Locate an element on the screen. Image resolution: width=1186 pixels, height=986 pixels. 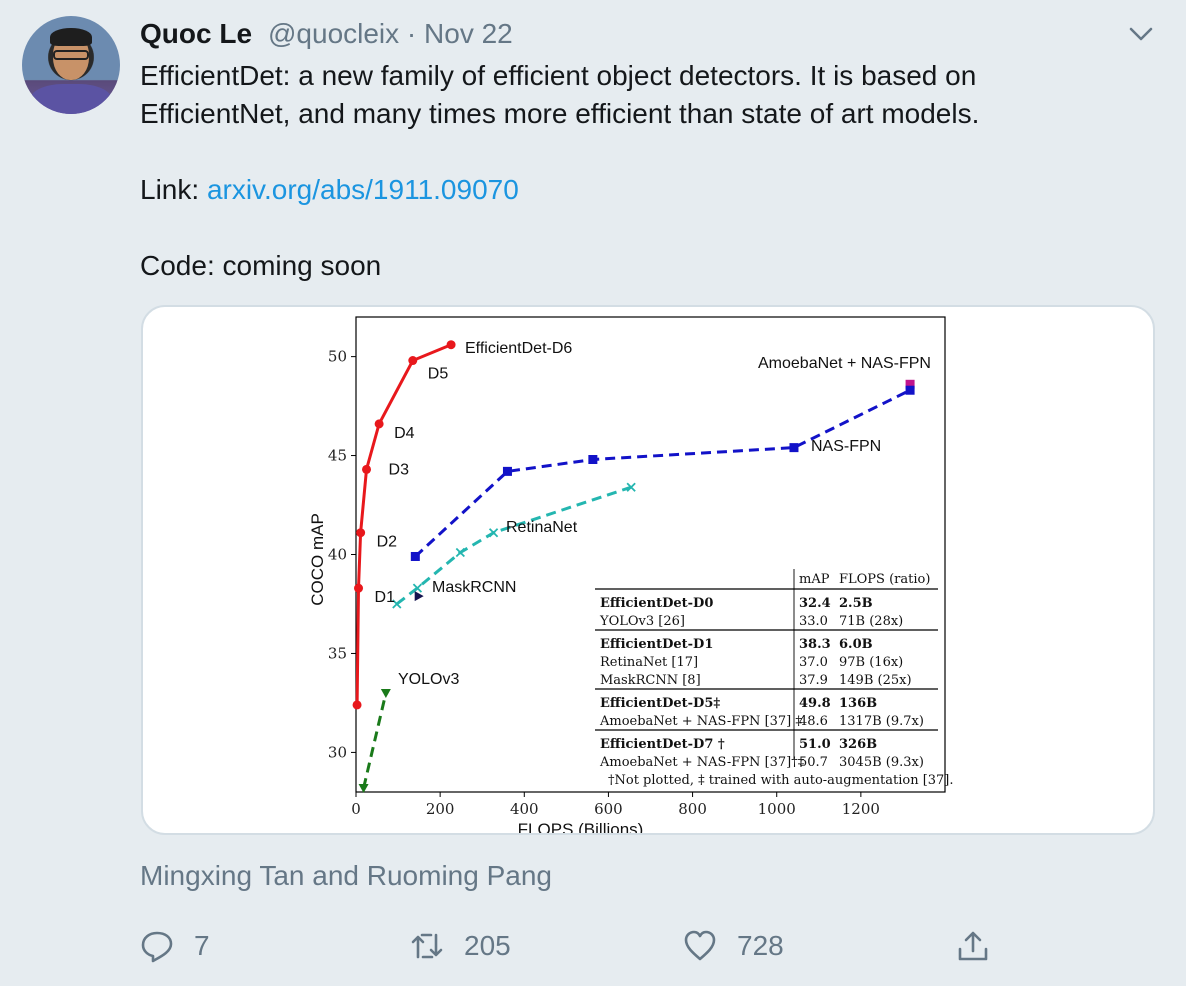
table-cell: MaskRCNN [8] is located at coordinates (650, 680).